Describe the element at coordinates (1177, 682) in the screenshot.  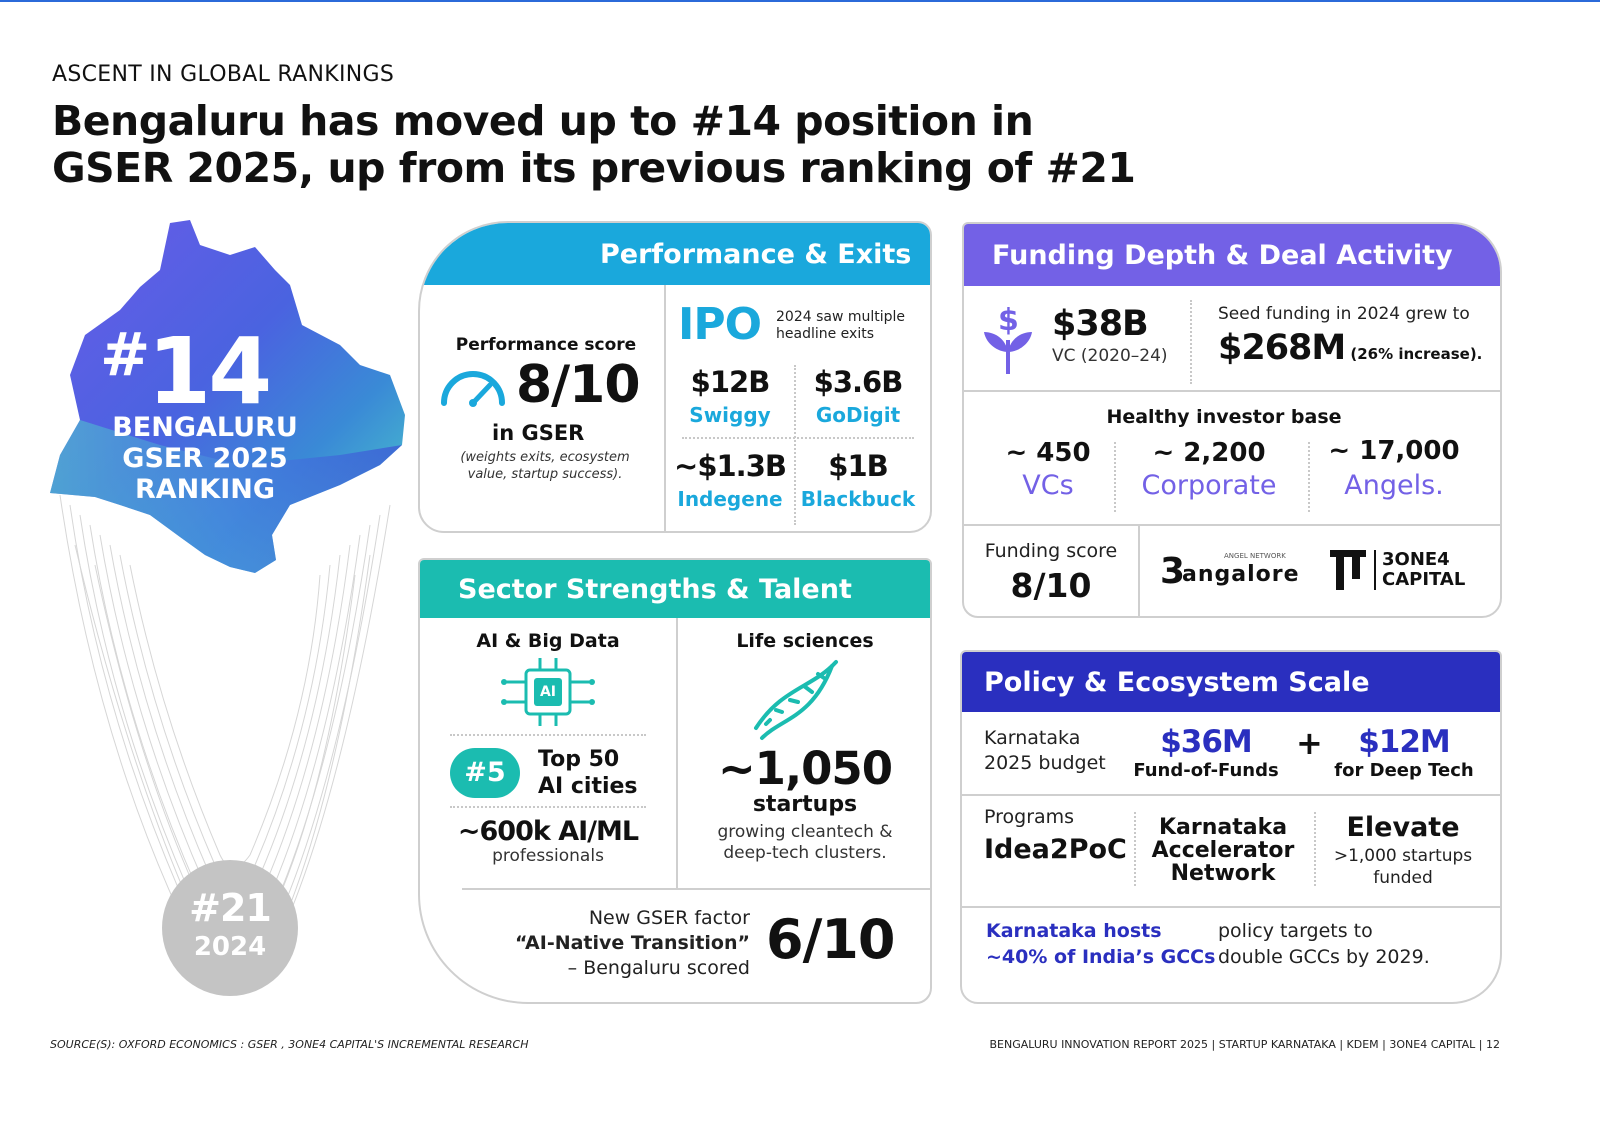
I see `policy-title: Policy & Ecosystem Scale` at that location.